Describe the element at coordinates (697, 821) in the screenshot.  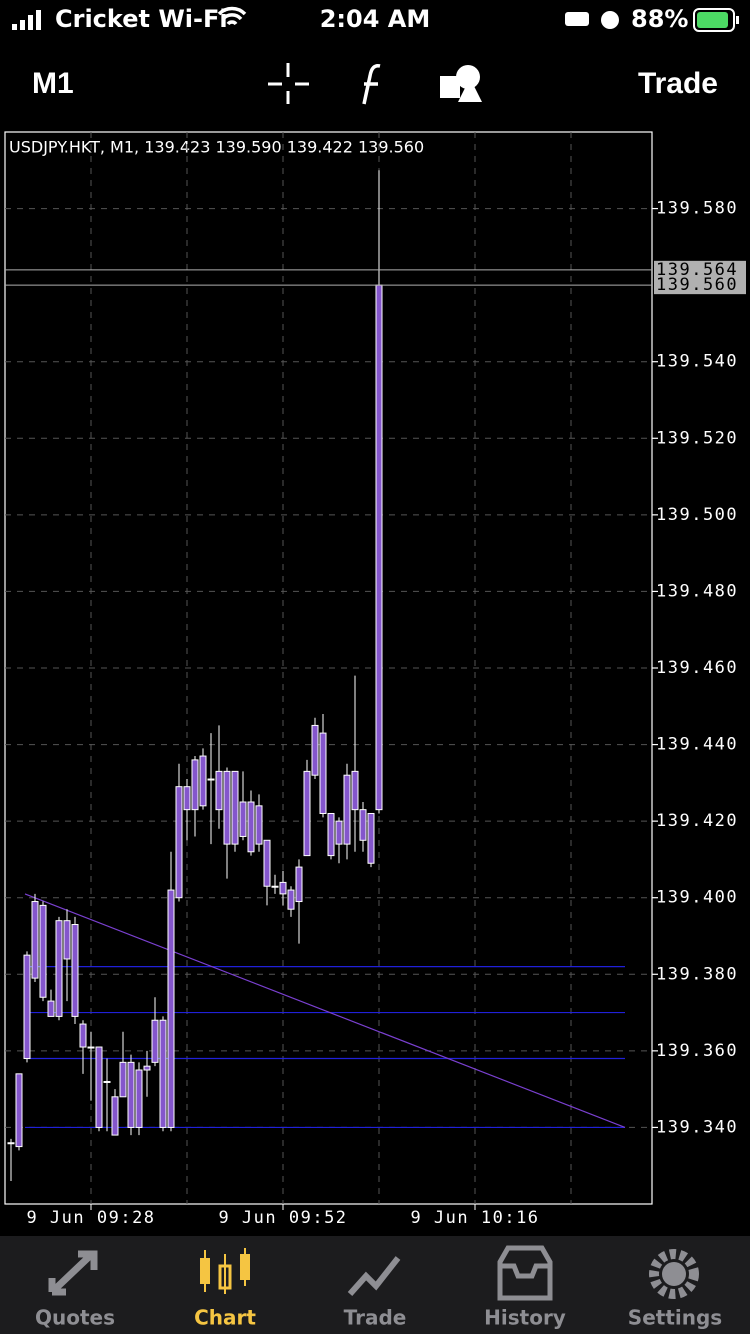
I see `y-tick-label: 139.420` at that location.